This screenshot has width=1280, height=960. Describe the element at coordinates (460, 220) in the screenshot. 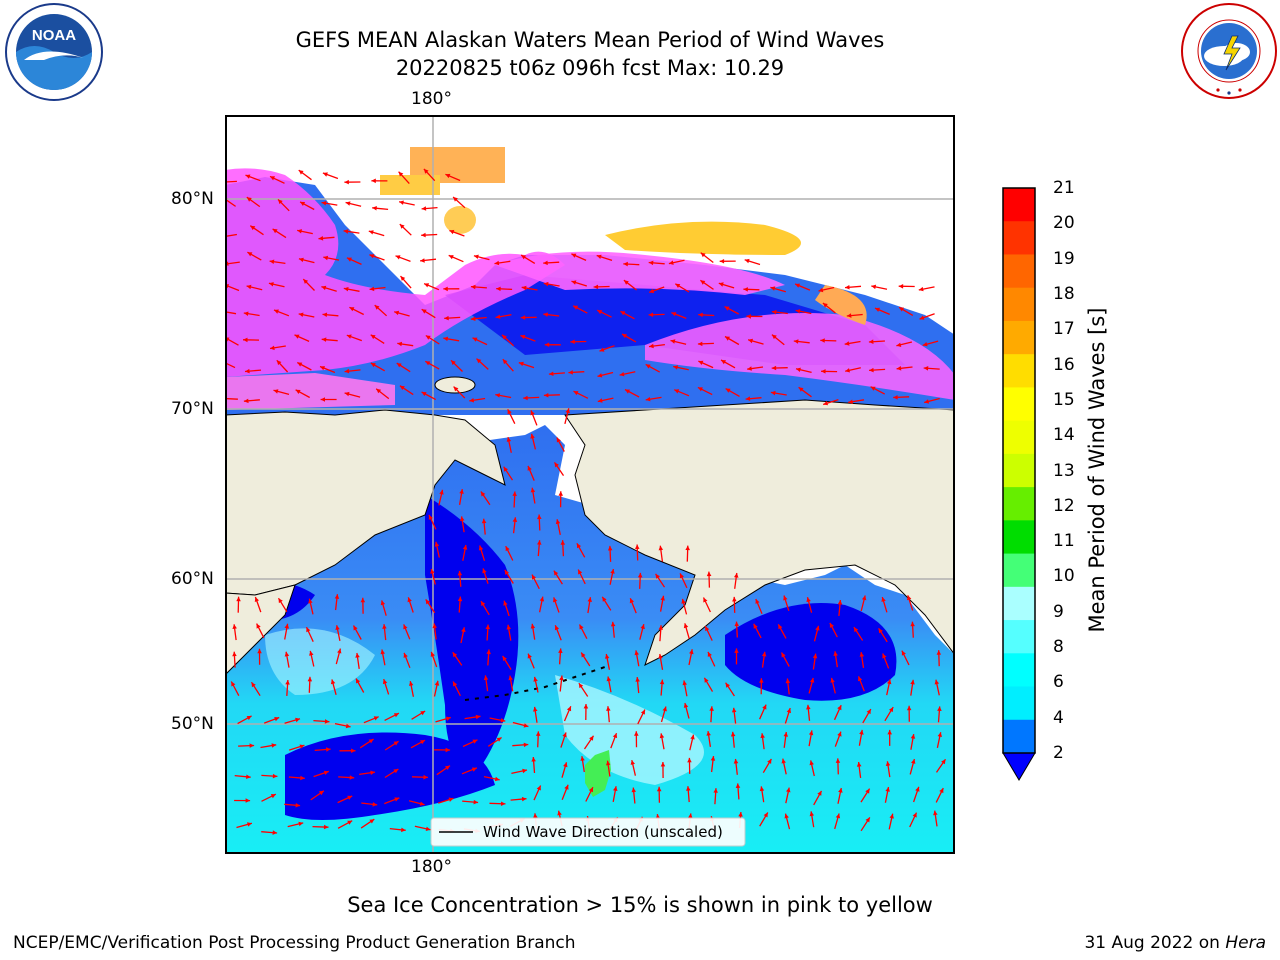

I see `ice-floe-island` at that location.